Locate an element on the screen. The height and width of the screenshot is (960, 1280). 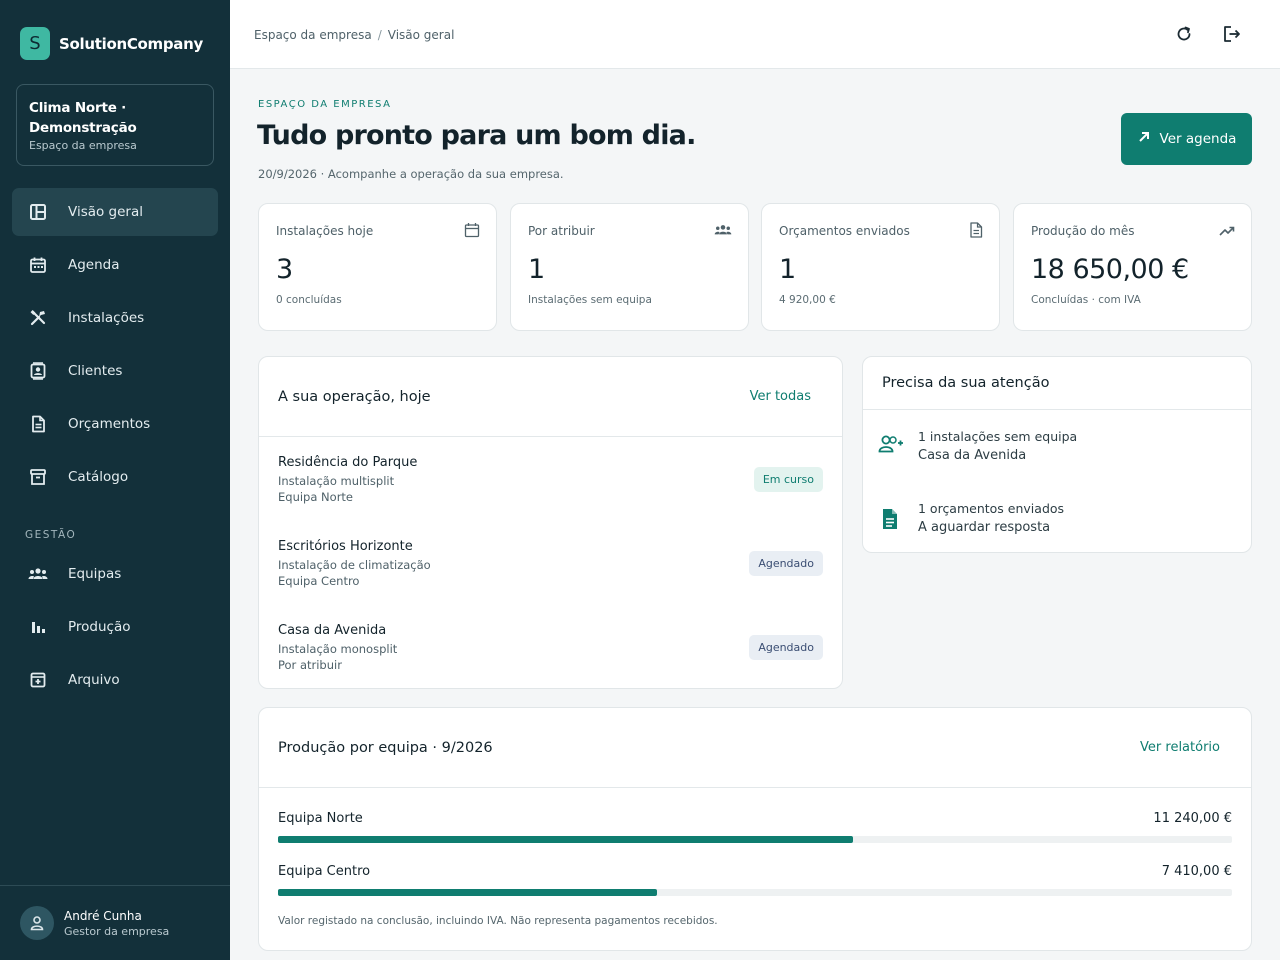
team-amount: 7 410,00 € is located at coordinates (1196, 871).